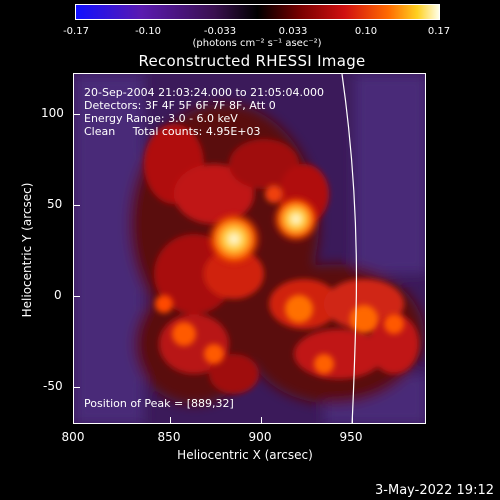 This screenshot has height=500, width=500. What do you see at coordinates (52, 113) in the screenshot?
I see `y-tick-label: 100` at bounding box center [52, 113].